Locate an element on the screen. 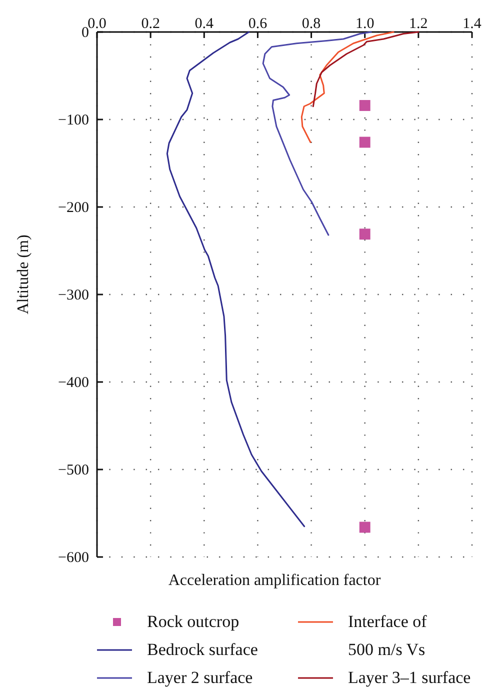 This screenshot has height=690, width=501. x-tick-label: 0.6 is located at coordinates (258, 24).